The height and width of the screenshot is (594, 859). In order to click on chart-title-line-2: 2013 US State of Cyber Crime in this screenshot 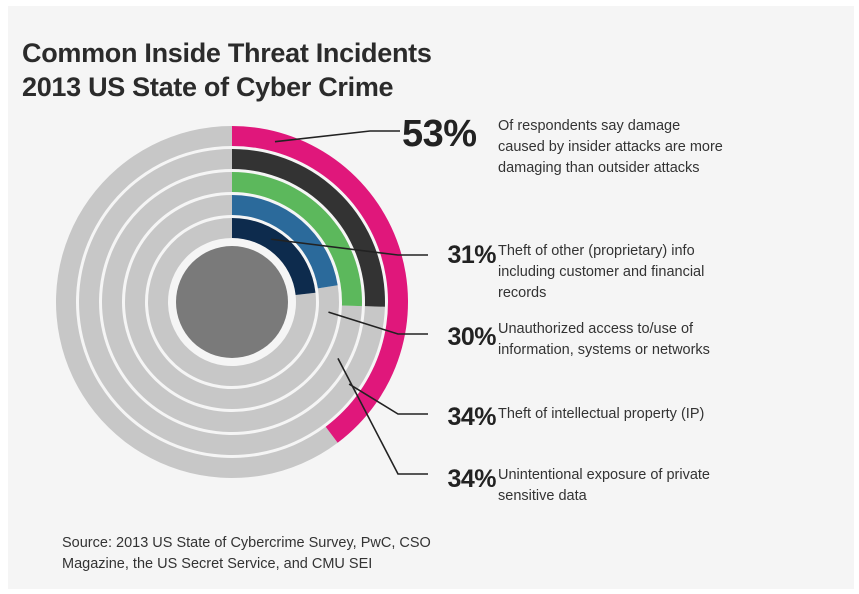, I will do `click(208, 87)`.